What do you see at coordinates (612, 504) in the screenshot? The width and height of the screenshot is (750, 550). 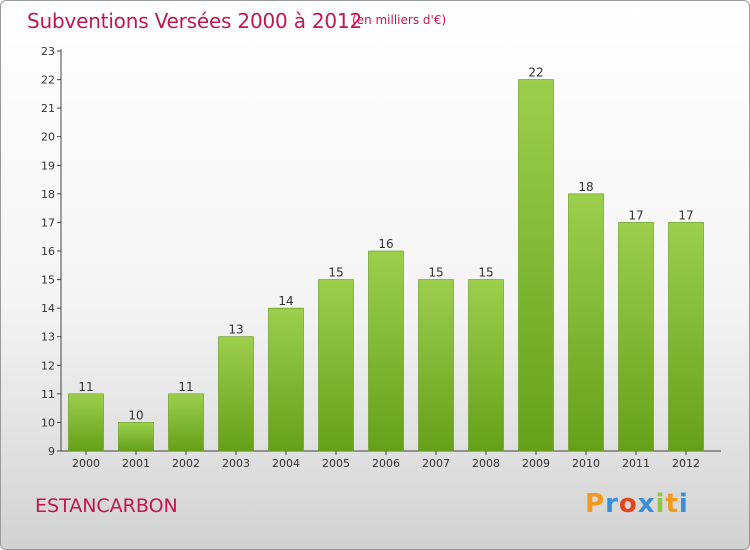 I see `logo-letter: r` at bounding box center [612, 504].